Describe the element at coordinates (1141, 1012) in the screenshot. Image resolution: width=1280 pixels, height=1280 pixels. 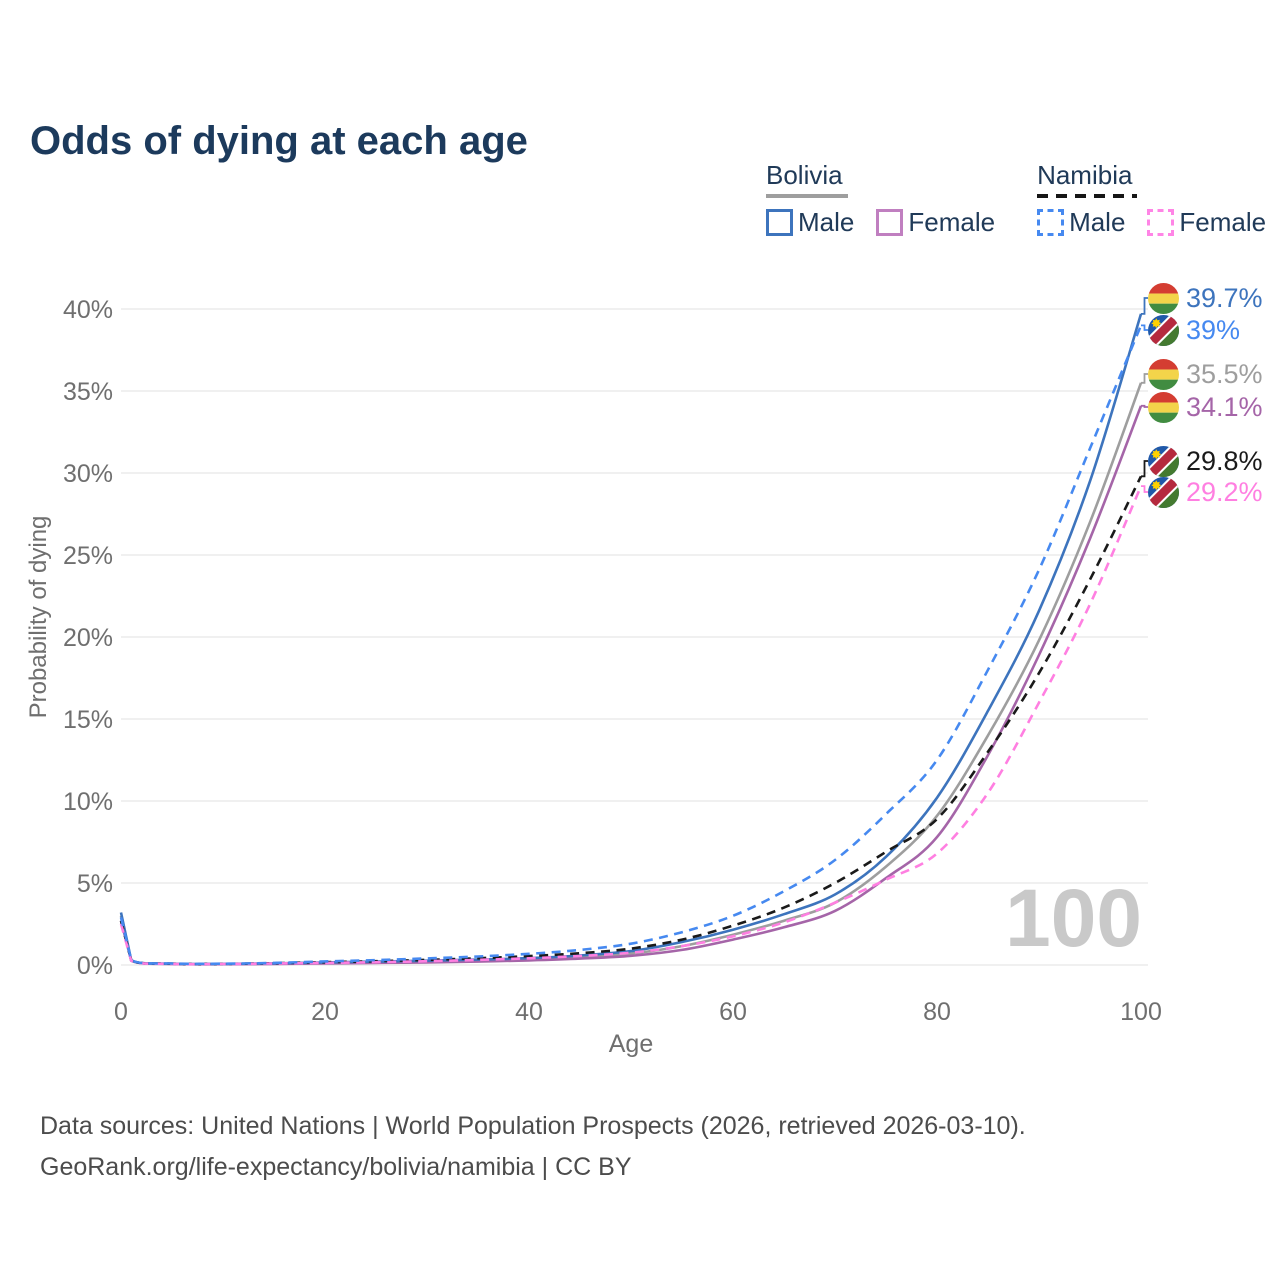
I see `x-tick-label: 100` at that location.